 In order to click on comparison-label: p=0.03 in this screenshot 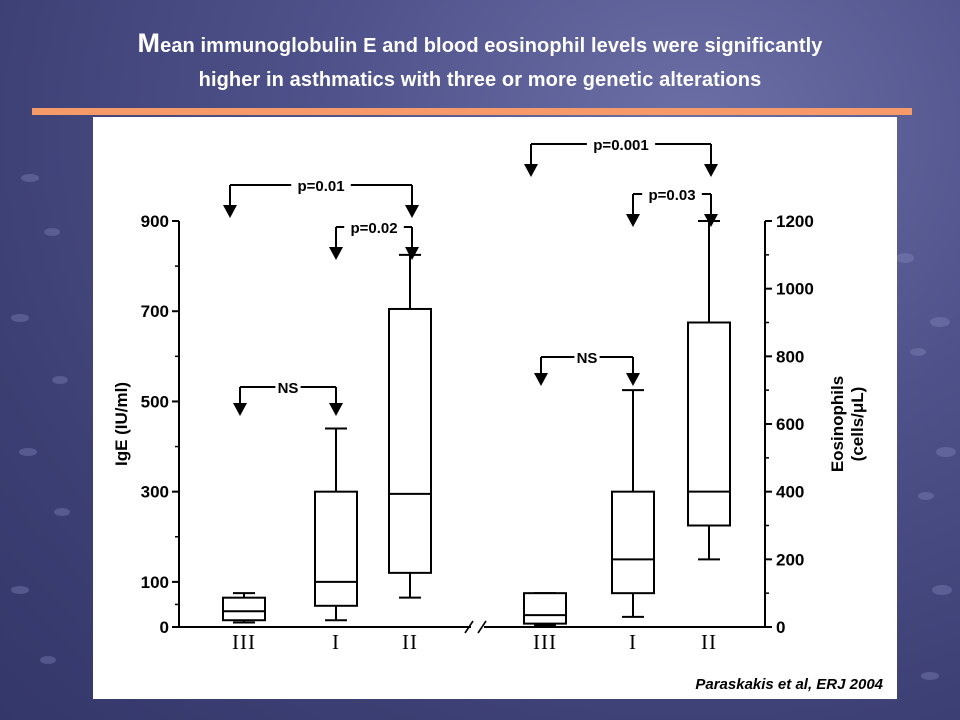, I will do `click(671, 195)`.